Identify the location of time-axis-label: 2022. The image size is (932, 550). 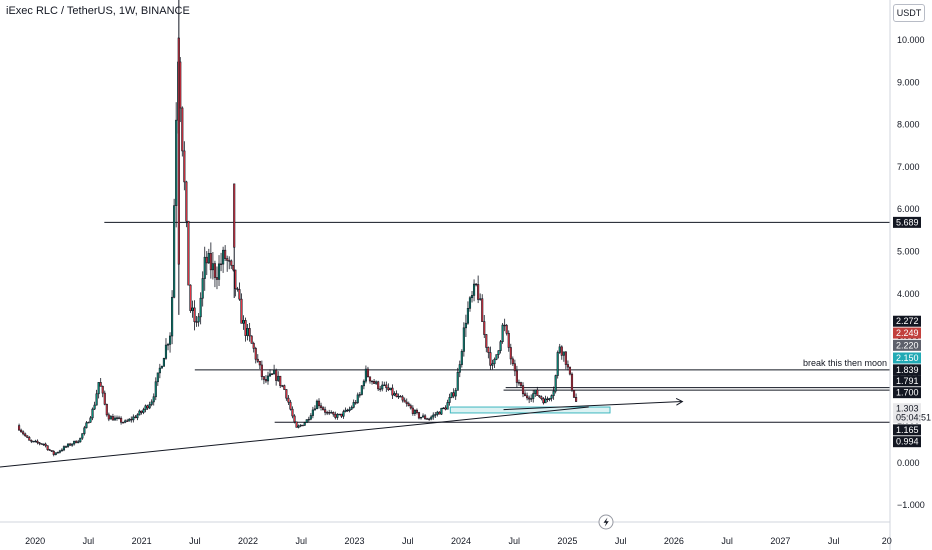
(248, 541).